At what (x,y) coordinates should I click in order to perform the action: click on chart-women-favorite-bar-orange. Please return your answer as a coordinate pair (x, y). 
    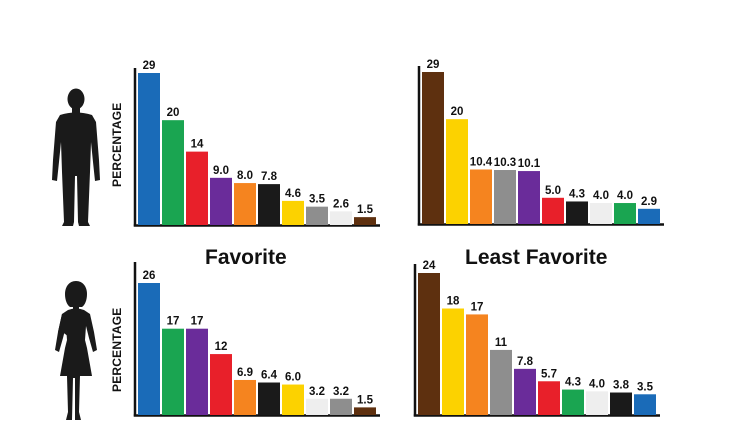
    Looking at the image, I should click on (245, 397).